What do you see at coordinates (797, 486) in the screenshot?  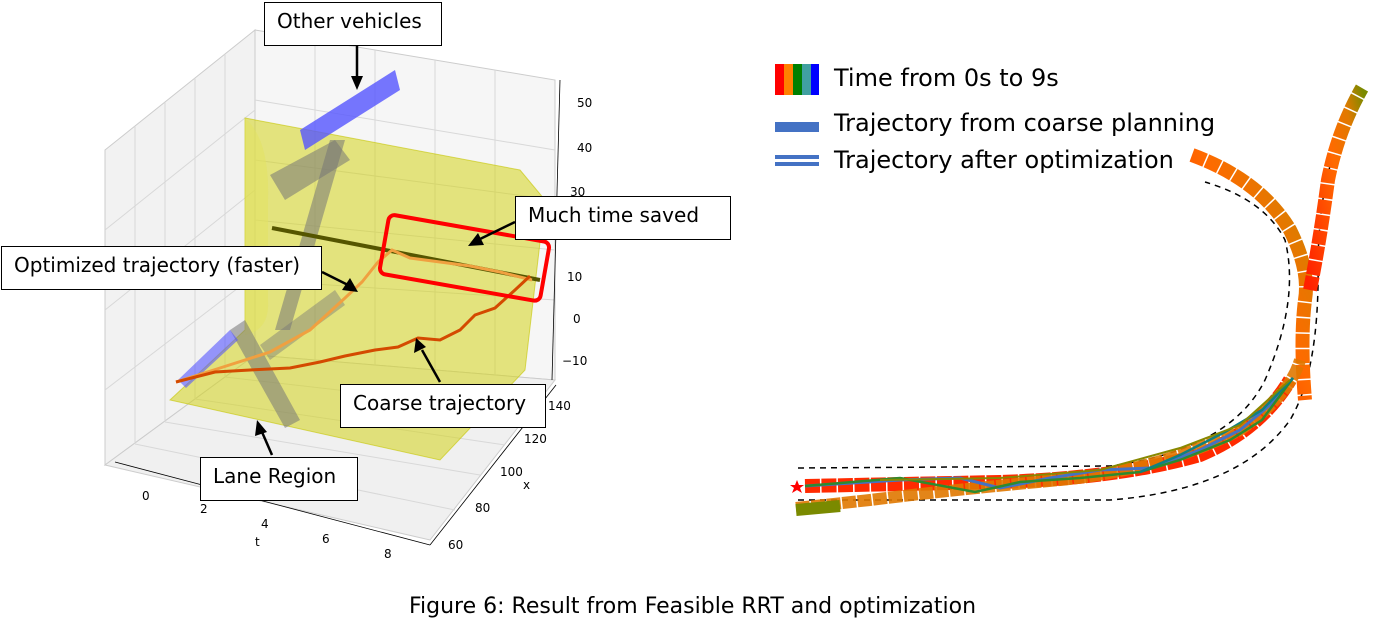 I see `start-star-icon` at bounding box center [797, 486].